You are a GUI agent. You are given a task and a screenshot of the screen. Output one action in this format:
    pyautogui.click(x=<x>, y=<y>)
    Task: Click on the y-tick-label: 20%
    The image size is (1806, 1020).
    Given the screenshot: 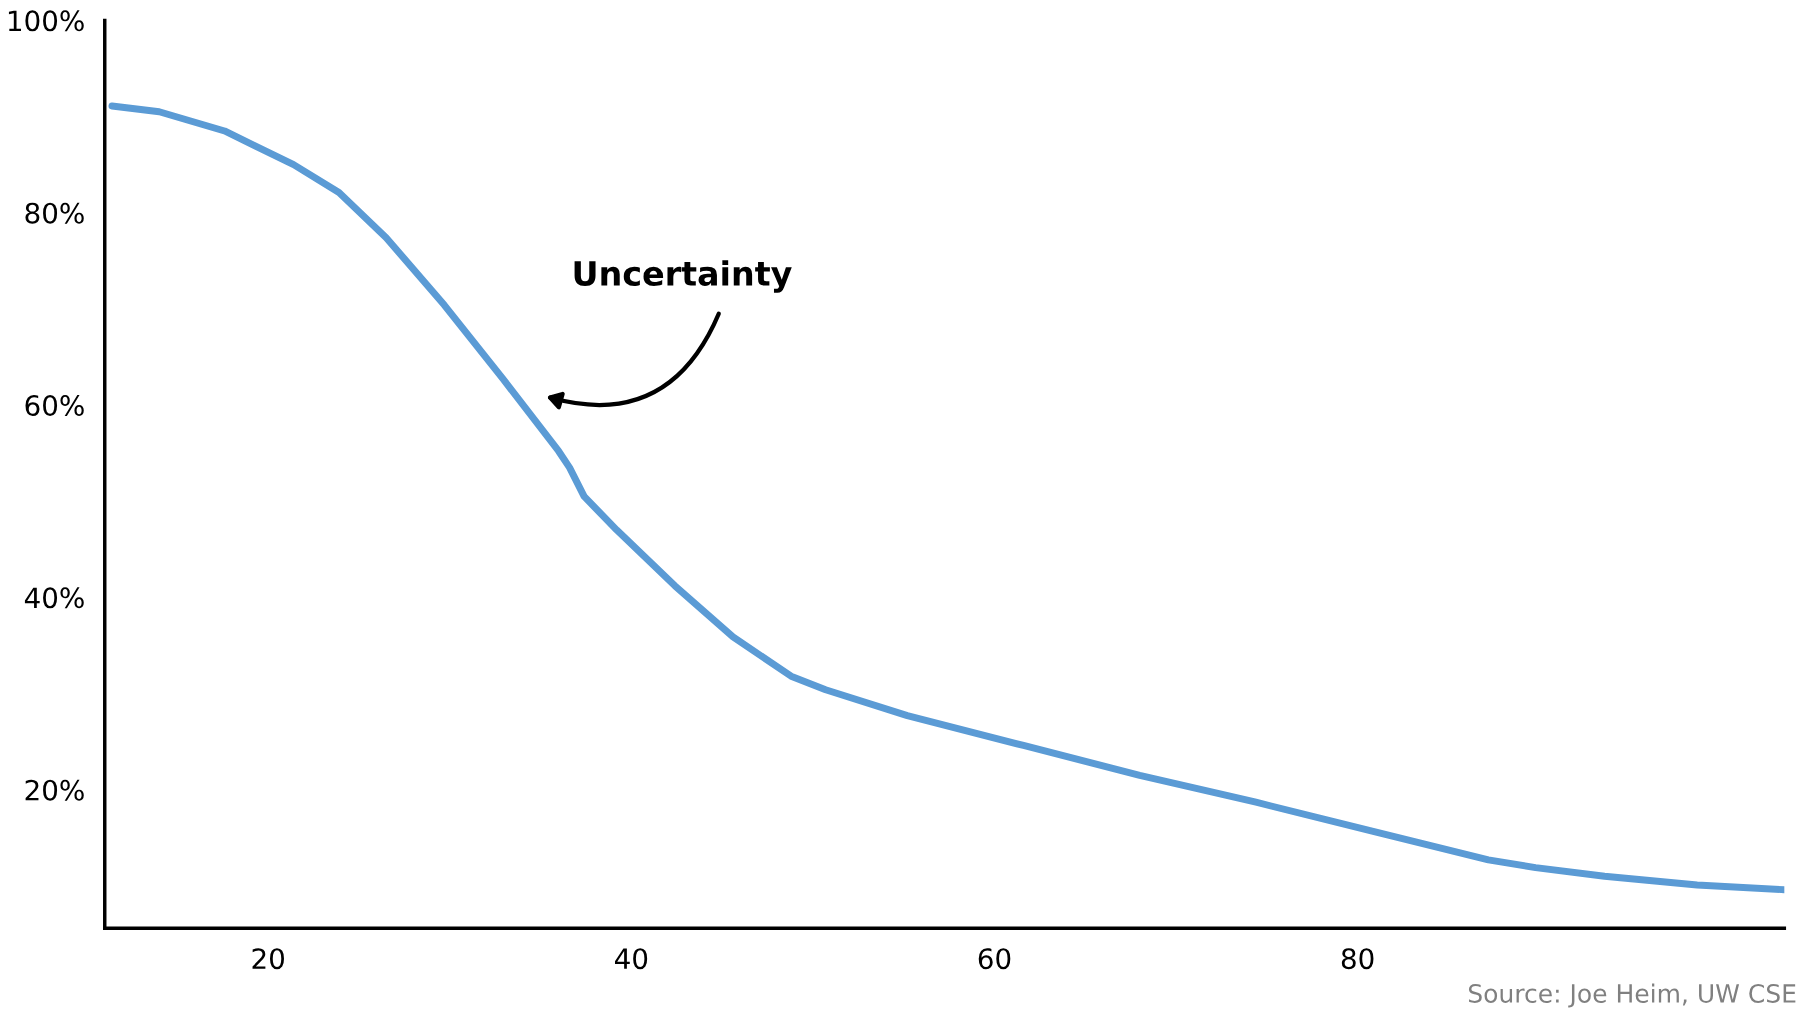 What is the action you would take?
    pyautogui.click(x=54, y=790)
    